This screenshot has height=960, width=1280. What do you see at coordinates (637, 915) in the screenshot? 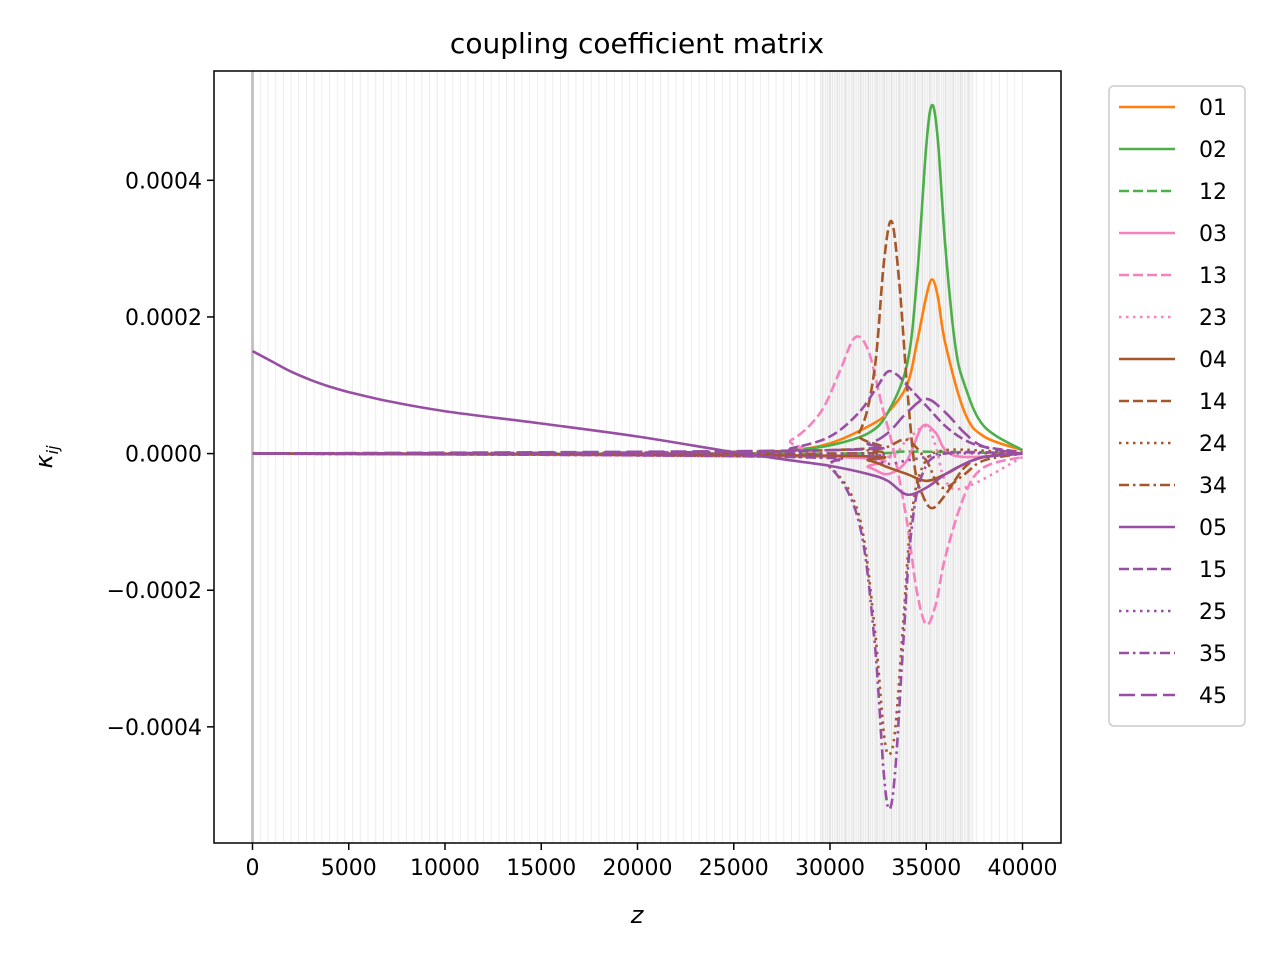
I see `x-axis-label: z` at bounding box center [637, 915].